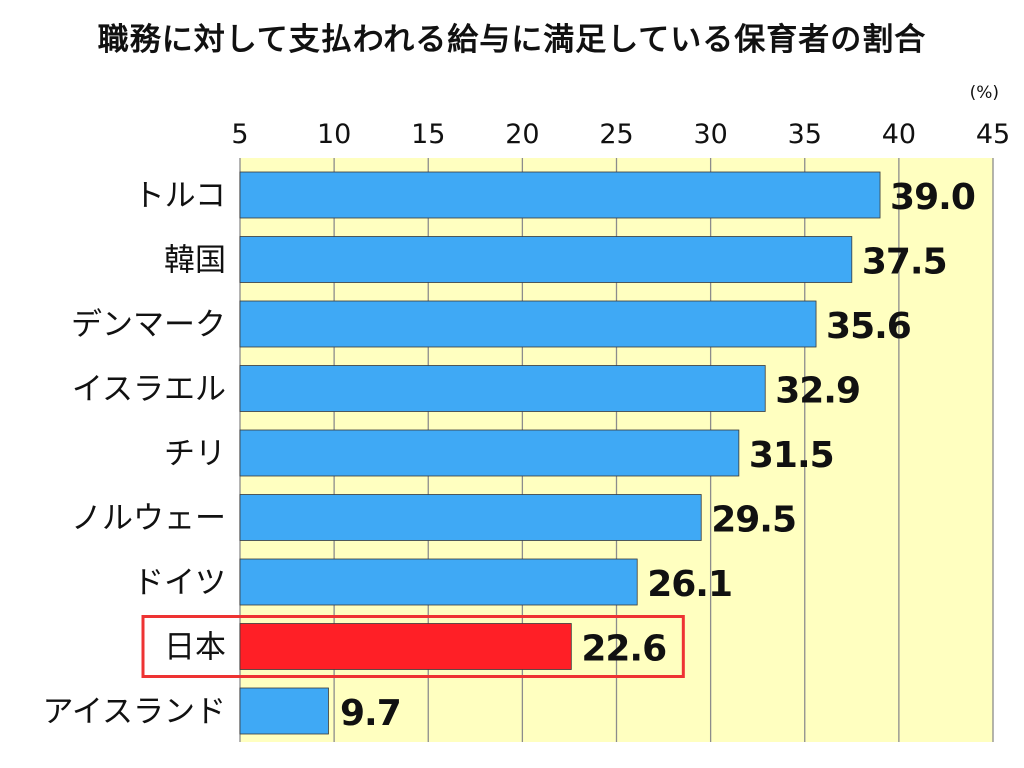 Image resolution: width=1024 pixels, height=768 pixels. What do you see at coordinates (791, 455) in the screenshot?
I see `value-label: 31.5` at bounding box center [791, 455].